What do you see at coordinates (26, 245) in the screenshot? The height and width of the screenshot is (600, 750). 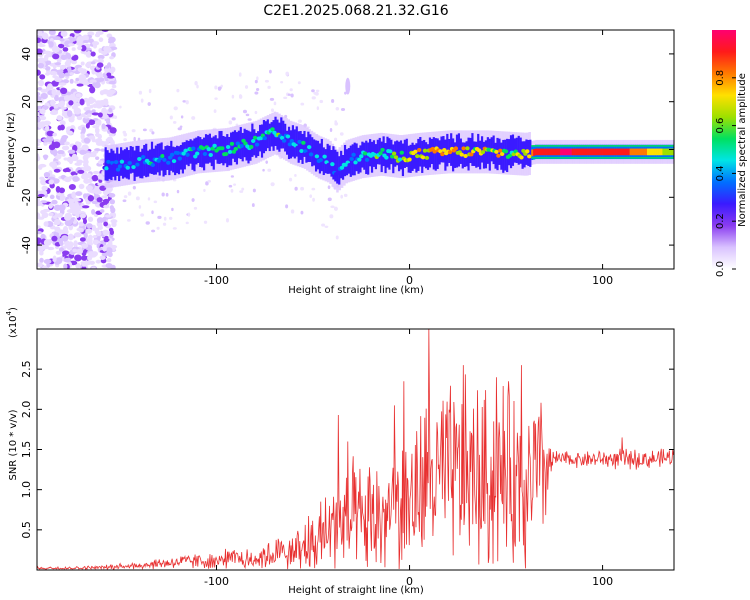 I see `spectrogram-ytick-label: -40` at bounding box center [26, 245].